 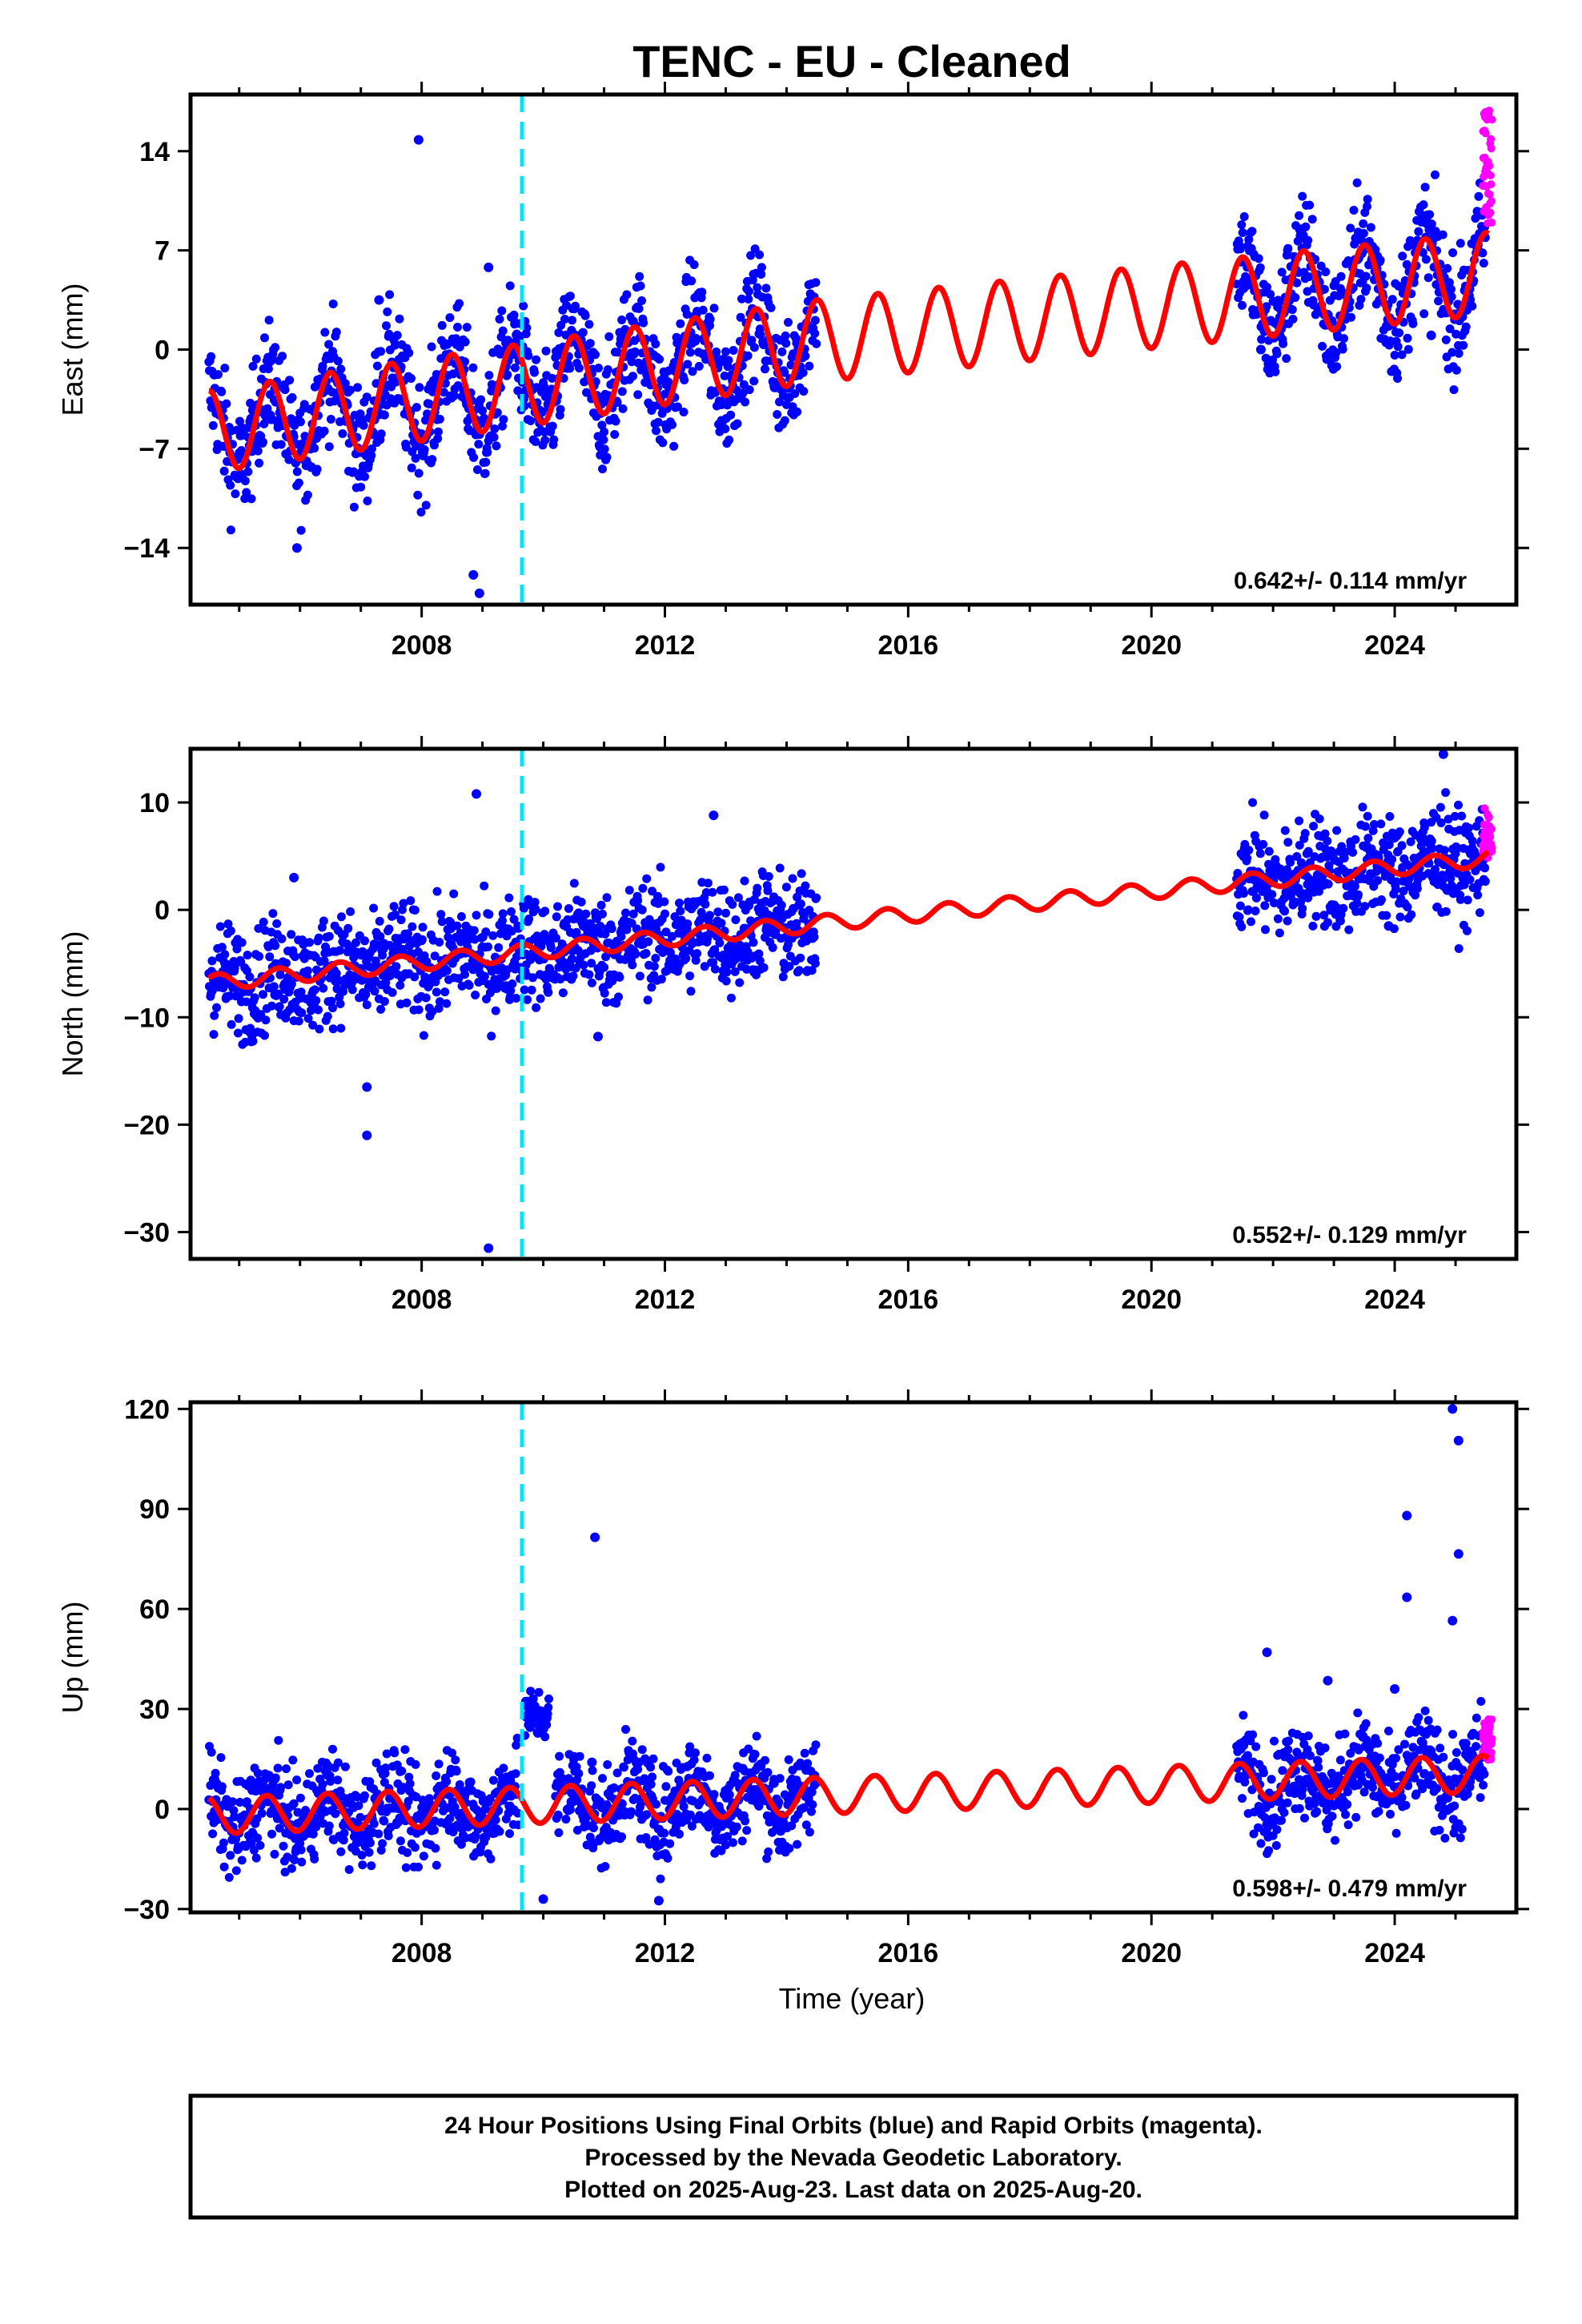 What do you see at coordinates (849, 1794) in the screenshot?
I see `up-model-curve` at bounding box center [849, 1794].